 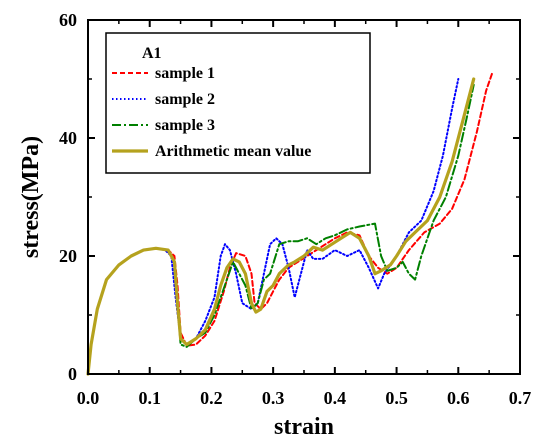 I want to click on y-tick-label: 20, so click(x=68, y=256).